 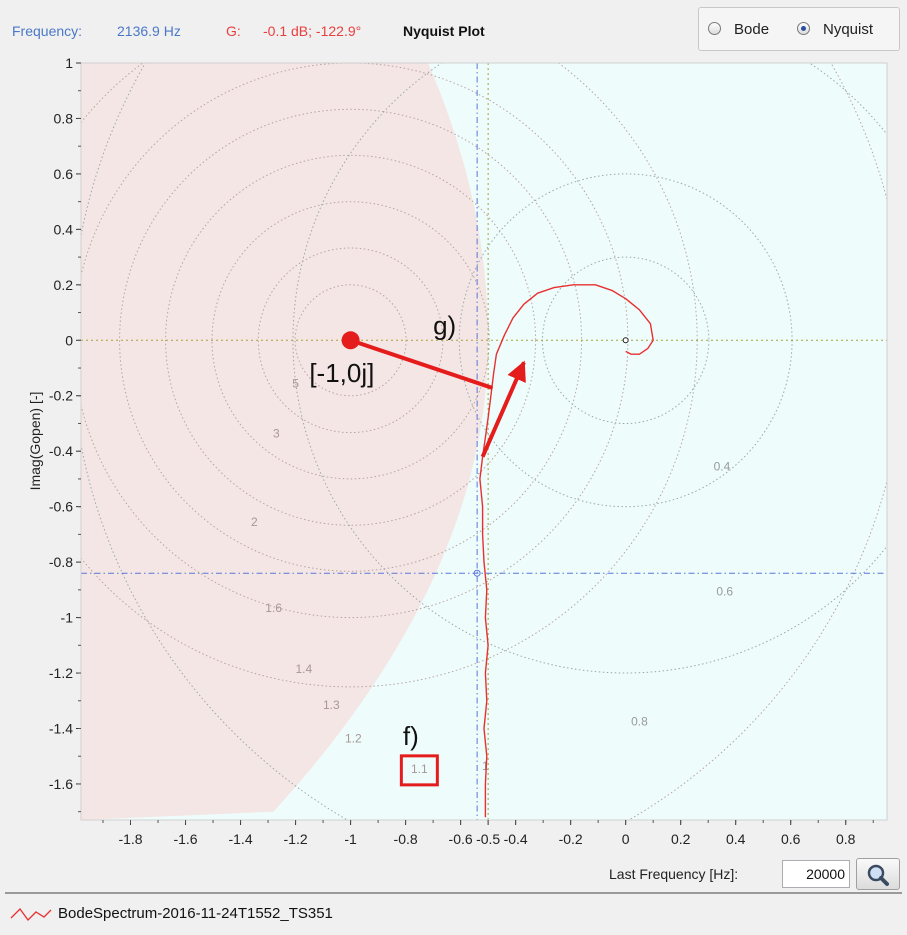 What do you see at coordinates (64, 174) in the screenshot?
I see `y-tick-label: 0.6` at bounding box center [64, 174].